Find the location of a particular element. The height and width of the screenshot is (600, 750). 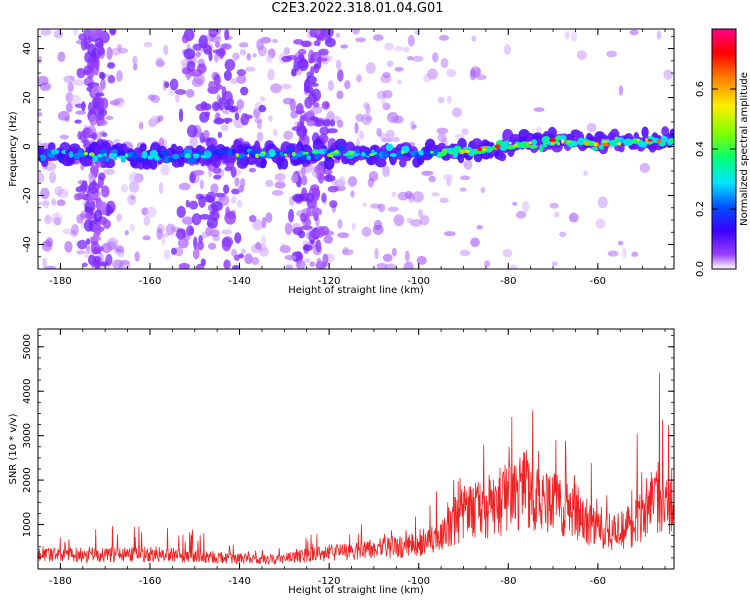

y-tick-label: -40 is located at coordinates (27, 244).